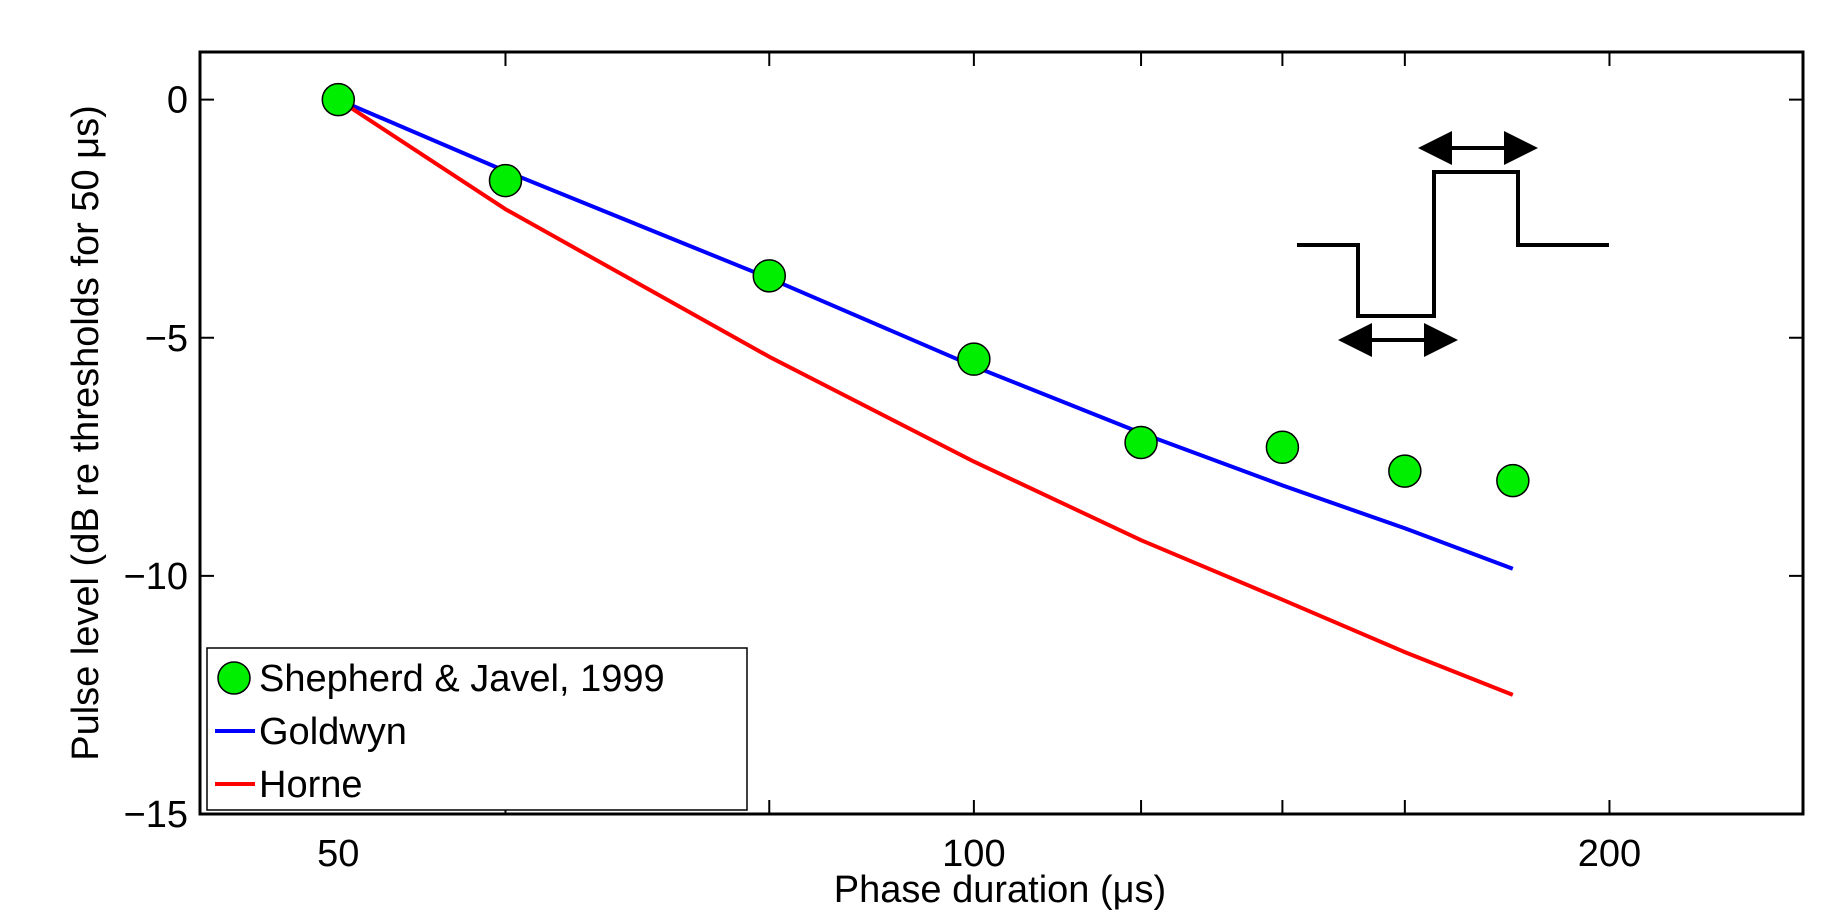 This screenshot has width=1830, height=924. I want to click on legend-label: Shepherd & Javel, 1999, so click(462, 679).